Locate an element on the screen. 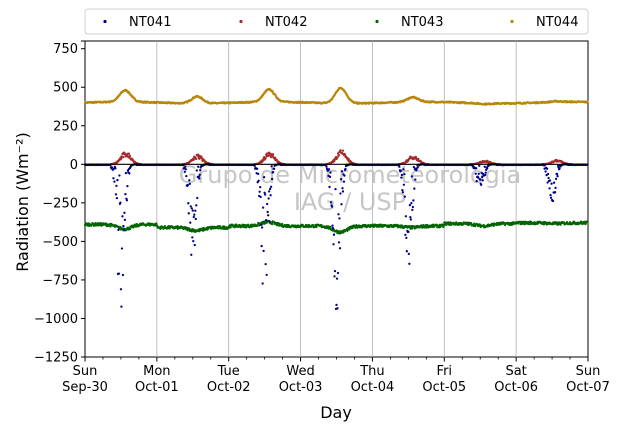 The image size is (621, 431). chart-legend: NT041 NT042 NT043 NT044 is located at coordinates (336, 21).